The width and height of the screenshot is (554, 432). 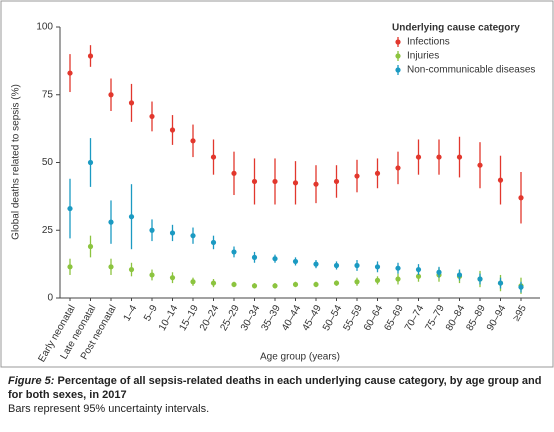 I want to click on x-tick-label: 45–49, so click(x=312, y=318).